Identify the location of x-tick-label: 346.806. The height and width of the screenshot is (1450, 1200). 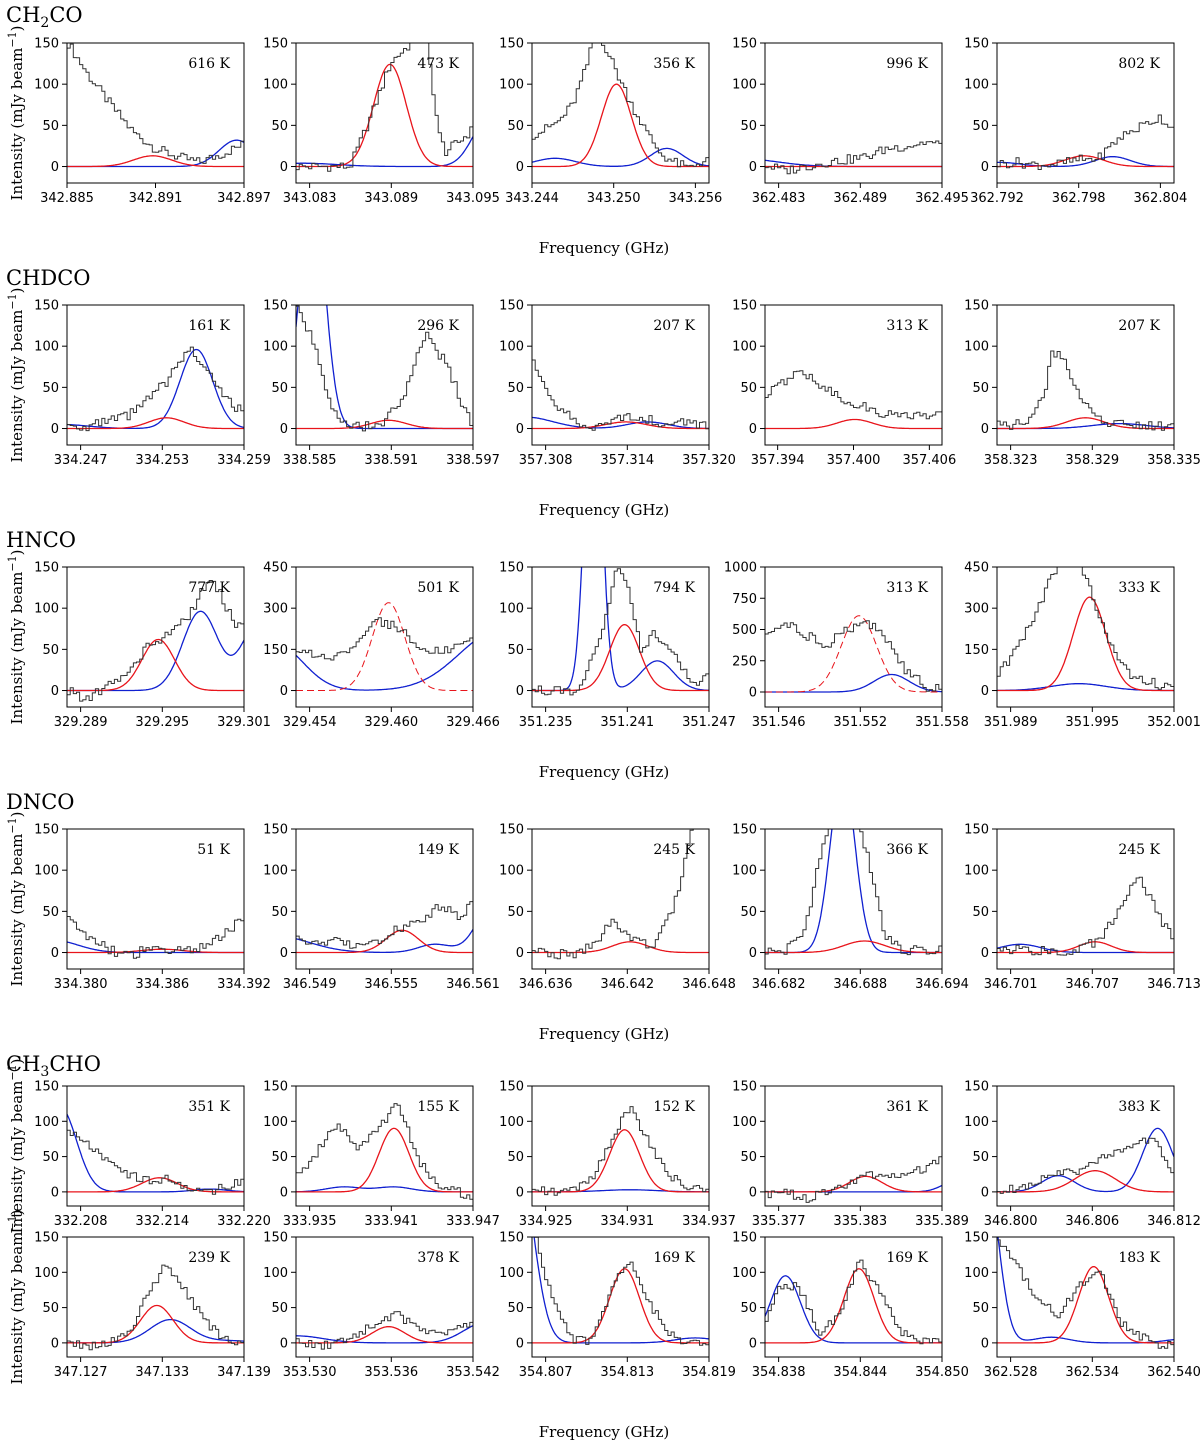
(1092, 1221).